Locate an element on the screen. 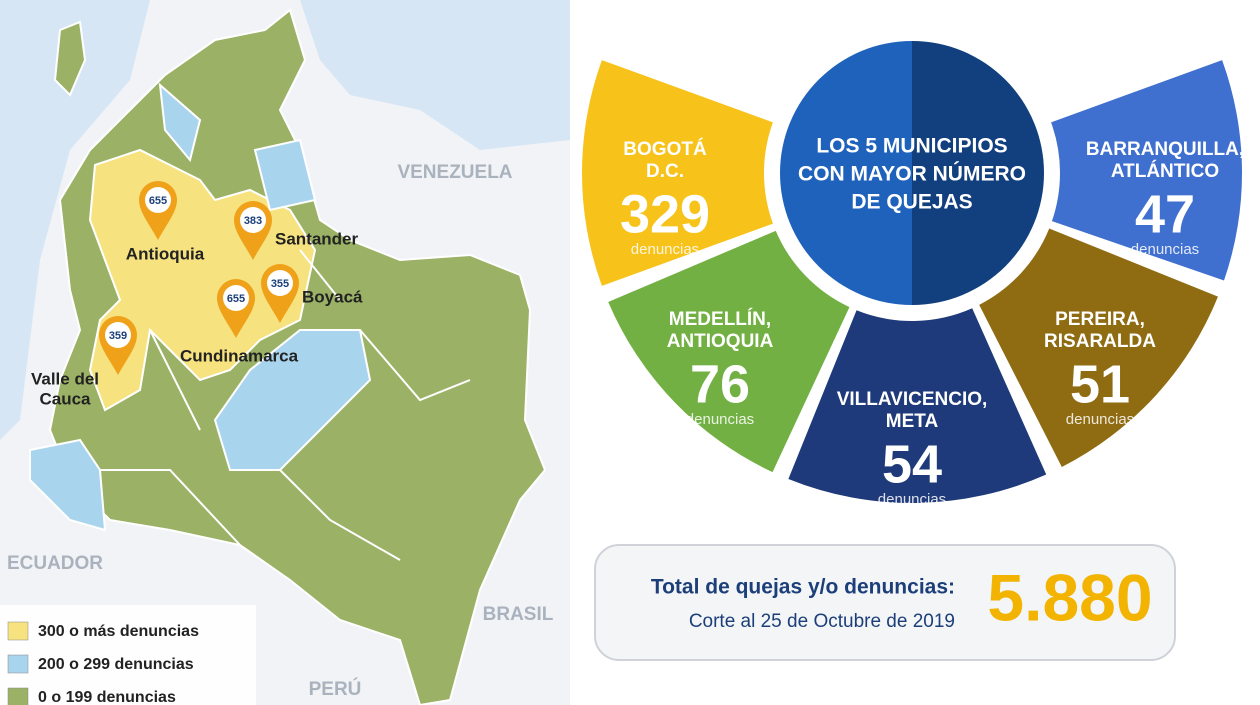 The width and height of the screenshot is (1260, 705). pin-count: 359 is located at coordinates (118, 336).